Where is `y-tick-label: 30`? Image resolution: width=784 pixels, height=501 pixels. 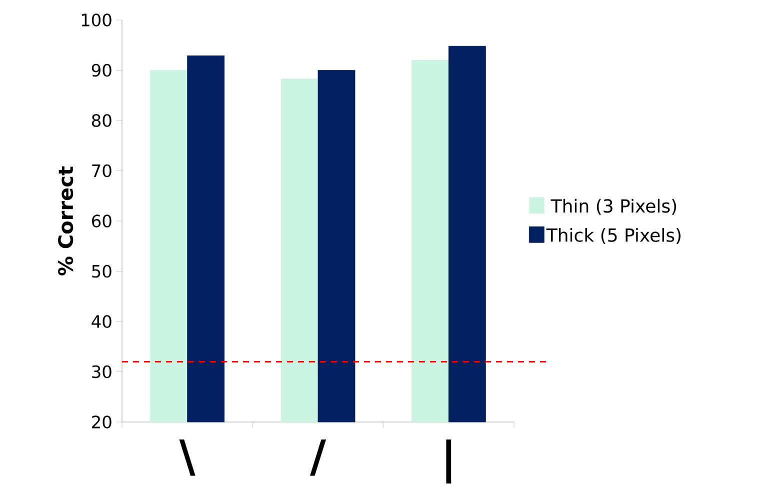
y-tick-label: 30 is located at coordinates (102, 371).